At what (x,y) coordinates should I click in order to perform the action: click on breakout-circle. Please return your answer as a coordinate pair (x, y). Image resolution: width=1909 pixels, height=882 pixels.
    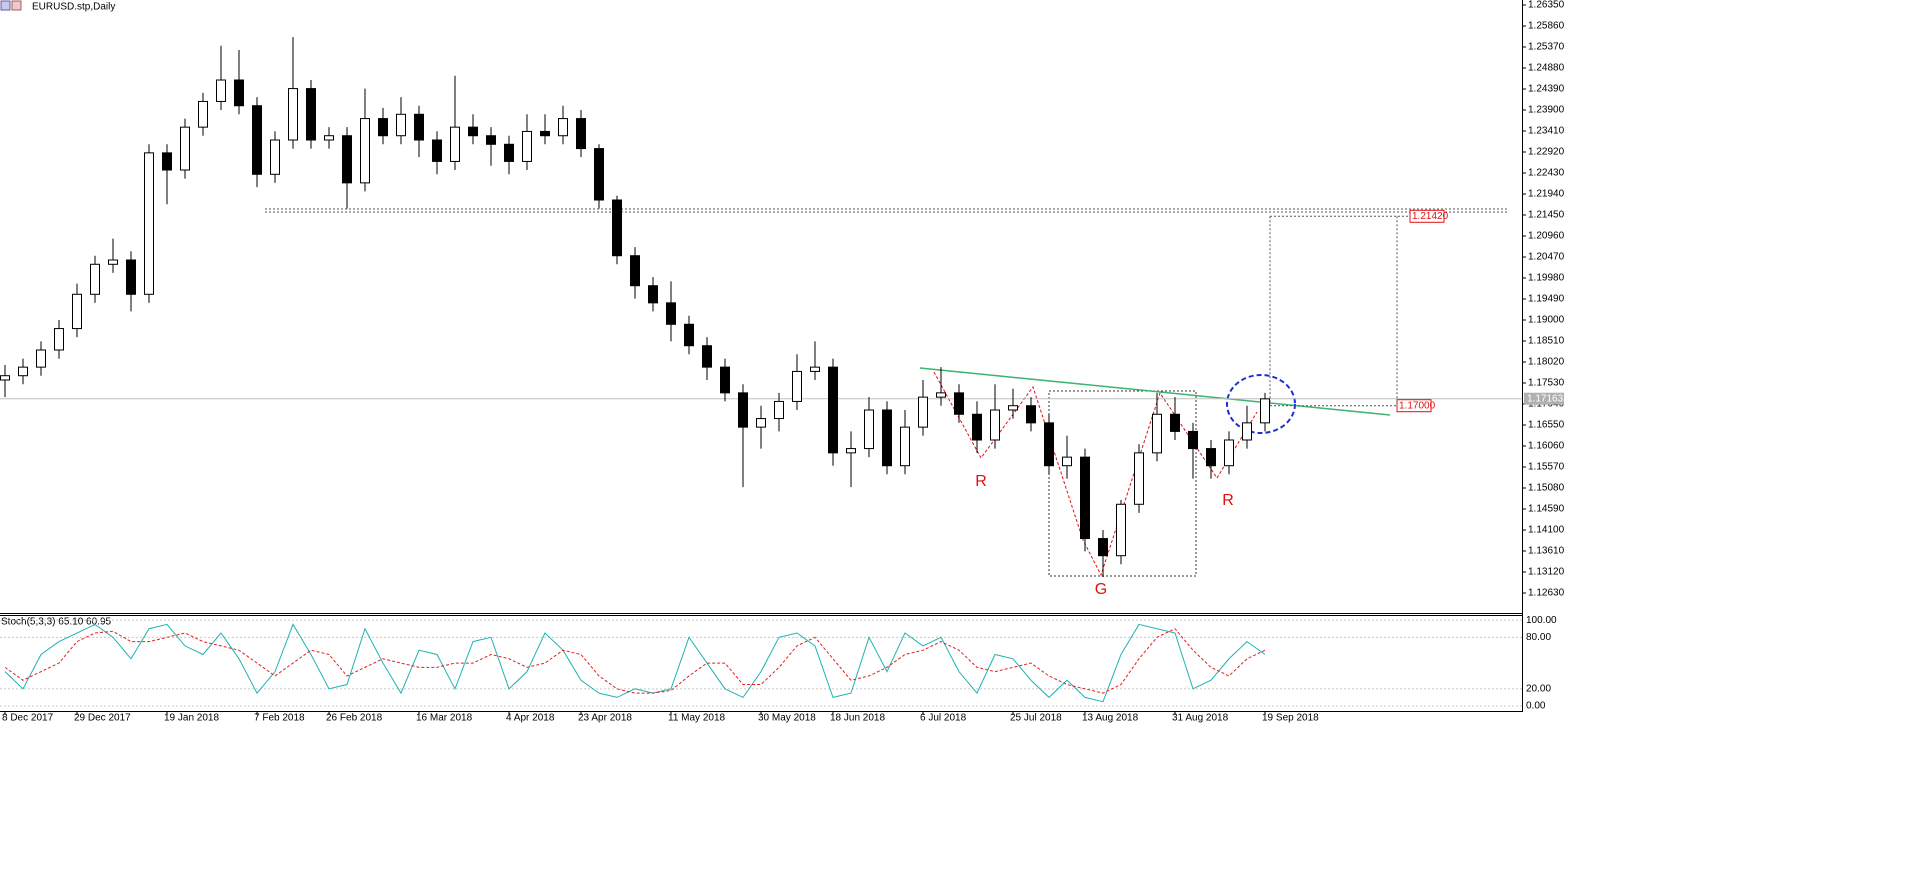
    Looking at the image, I should click on (1261, 404).